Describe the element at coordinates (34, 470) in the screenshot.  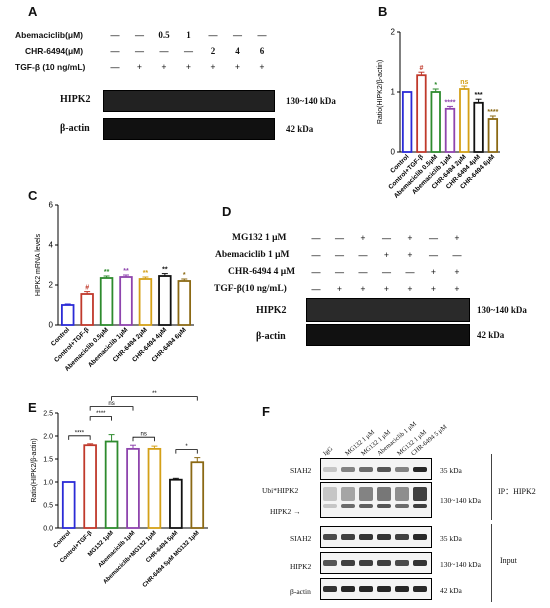
I see `y-axis-label: Ratio(HIPK2/β-actin)` at that location.